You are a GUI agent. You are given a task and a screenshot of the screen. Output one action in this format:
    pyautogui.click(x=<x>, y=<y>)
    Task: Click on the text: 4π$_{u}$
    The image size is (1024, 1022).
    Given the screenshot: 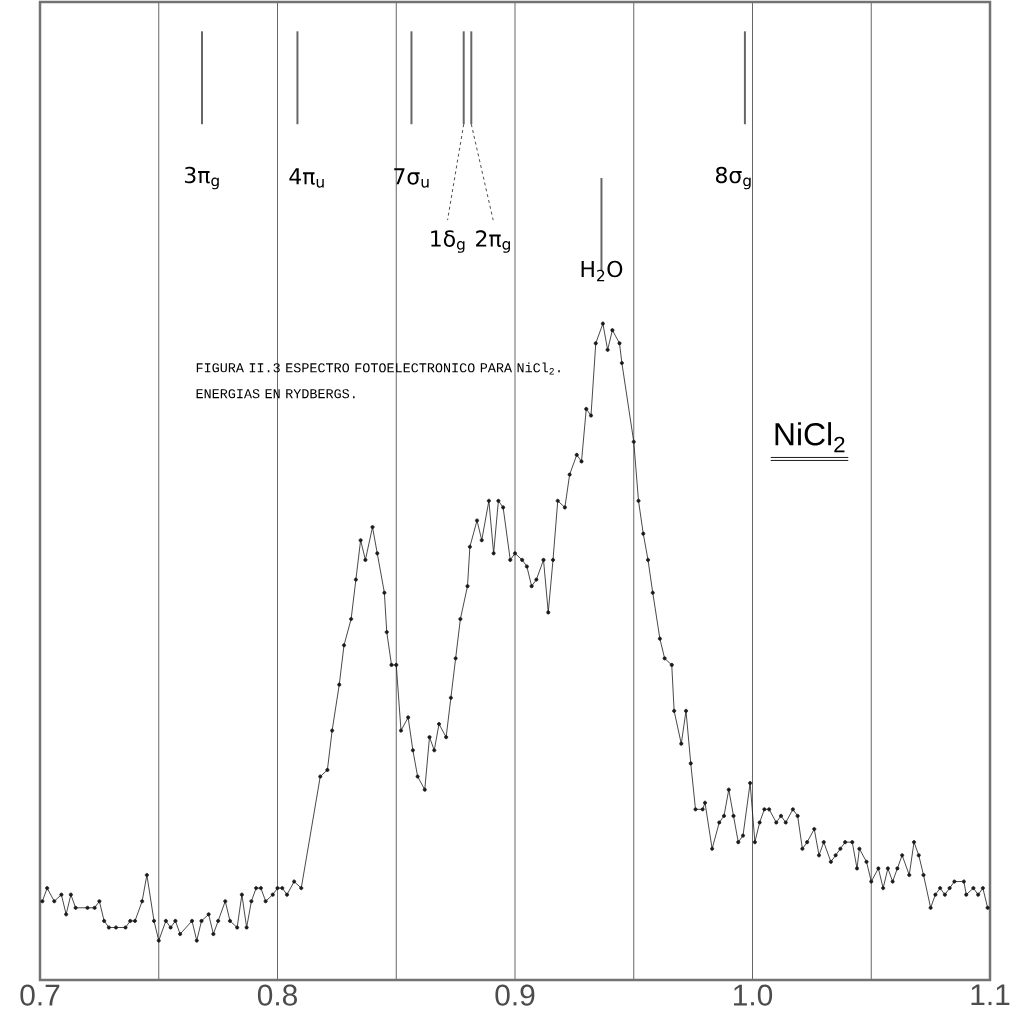 What is the action you would take?
    pyautogui.click(x=306, y=178)
    